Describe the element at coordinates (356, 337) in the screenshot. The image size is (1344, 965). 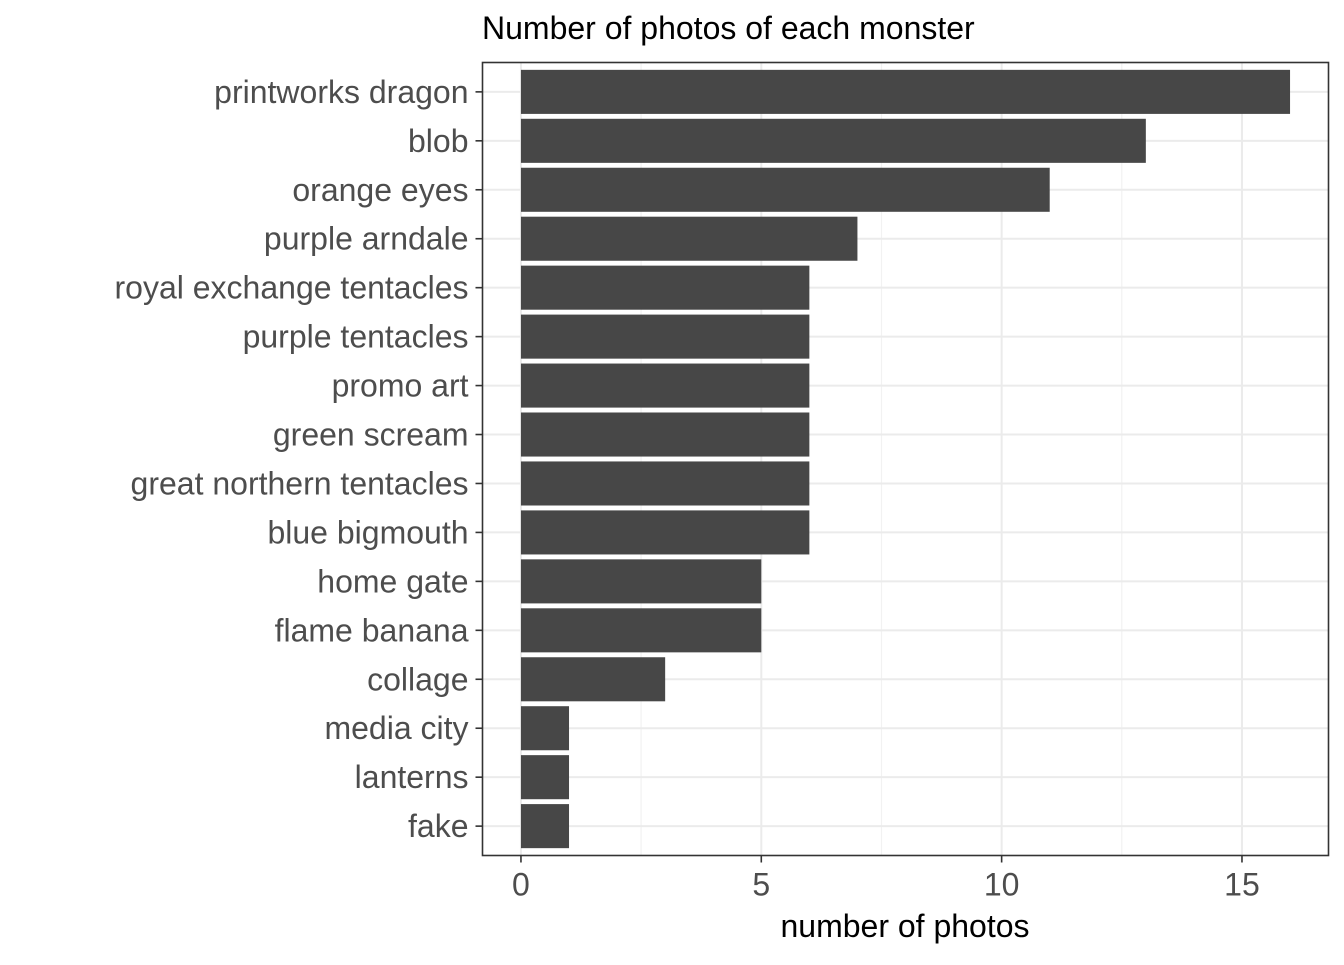
I see `y-tick-label-5: purple tentacles` at that location.